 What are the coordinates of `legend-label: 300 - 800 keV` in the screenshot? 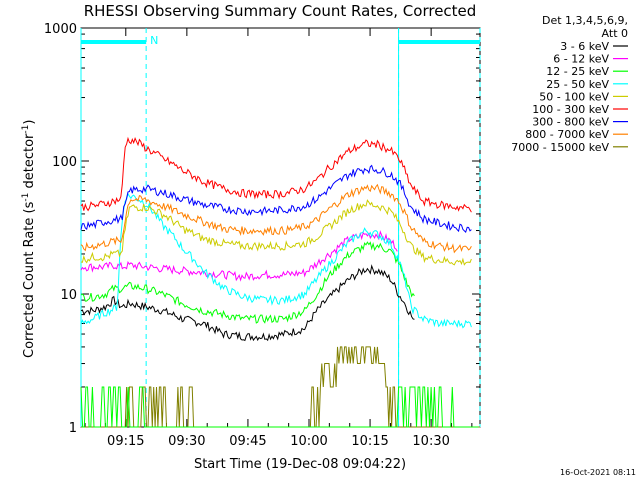 It's located at (570, 122).